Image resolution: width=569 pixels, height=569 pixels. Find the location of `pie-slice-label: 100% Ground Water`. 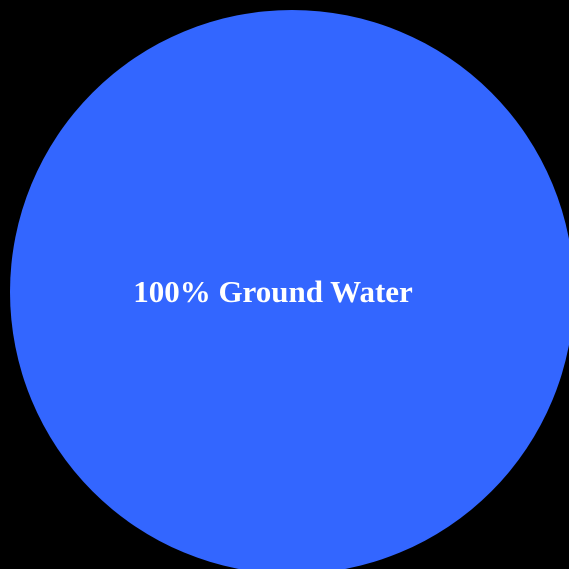

pie-slice-label: 100% Ground Water is located at coordinates (273, 291).